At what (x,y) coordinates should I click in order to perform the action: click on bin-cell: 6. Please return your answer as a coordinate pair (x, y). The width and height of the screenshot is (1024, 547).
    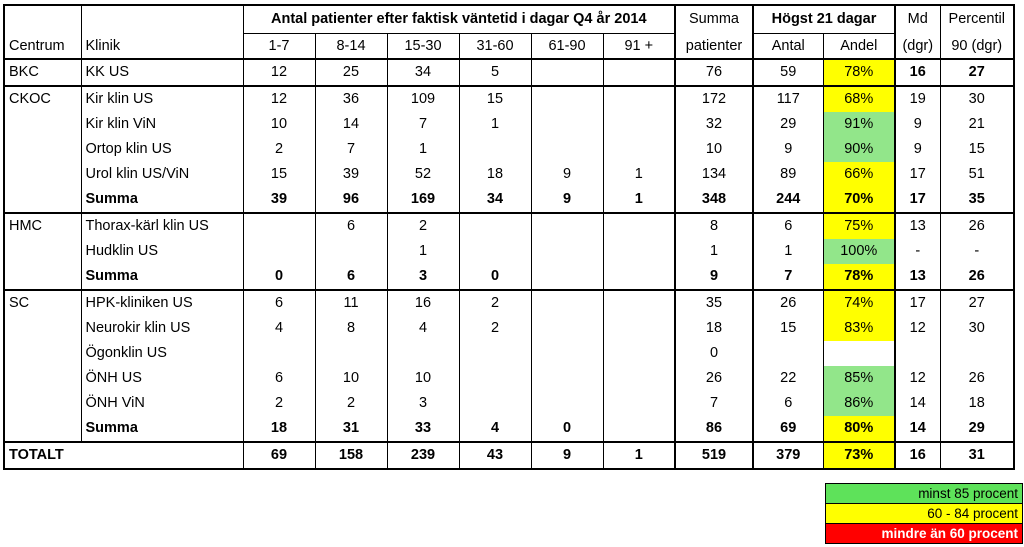
    Looking at the image, I should click on (351, 277).